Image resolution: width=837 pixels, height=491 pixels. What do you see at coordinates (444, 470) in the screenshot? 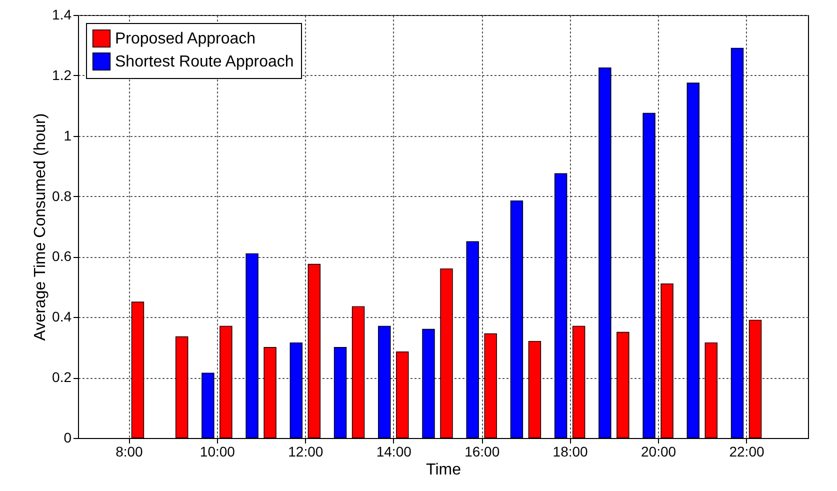
I see `x-axis-title: Time` at bounding box center [444, 470].